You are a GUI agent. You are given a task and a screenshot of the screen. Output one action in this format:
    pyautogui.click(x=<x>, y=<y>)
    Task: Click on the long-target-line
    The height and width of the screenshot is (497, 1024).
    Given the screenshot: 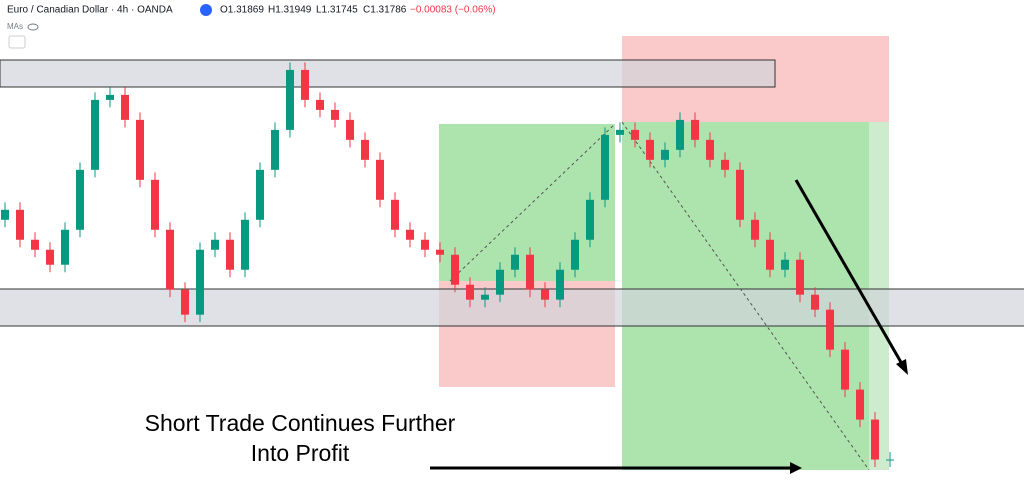 What is the action you would take?
    pyautogui.click(x=532, y=202)
    